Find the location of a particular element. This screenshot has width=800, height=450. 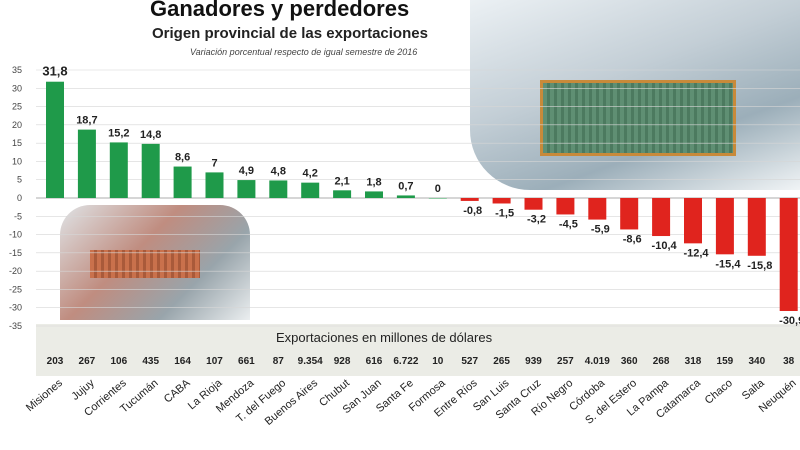

data-label: 2,1 is located at coordinates (341, 181).